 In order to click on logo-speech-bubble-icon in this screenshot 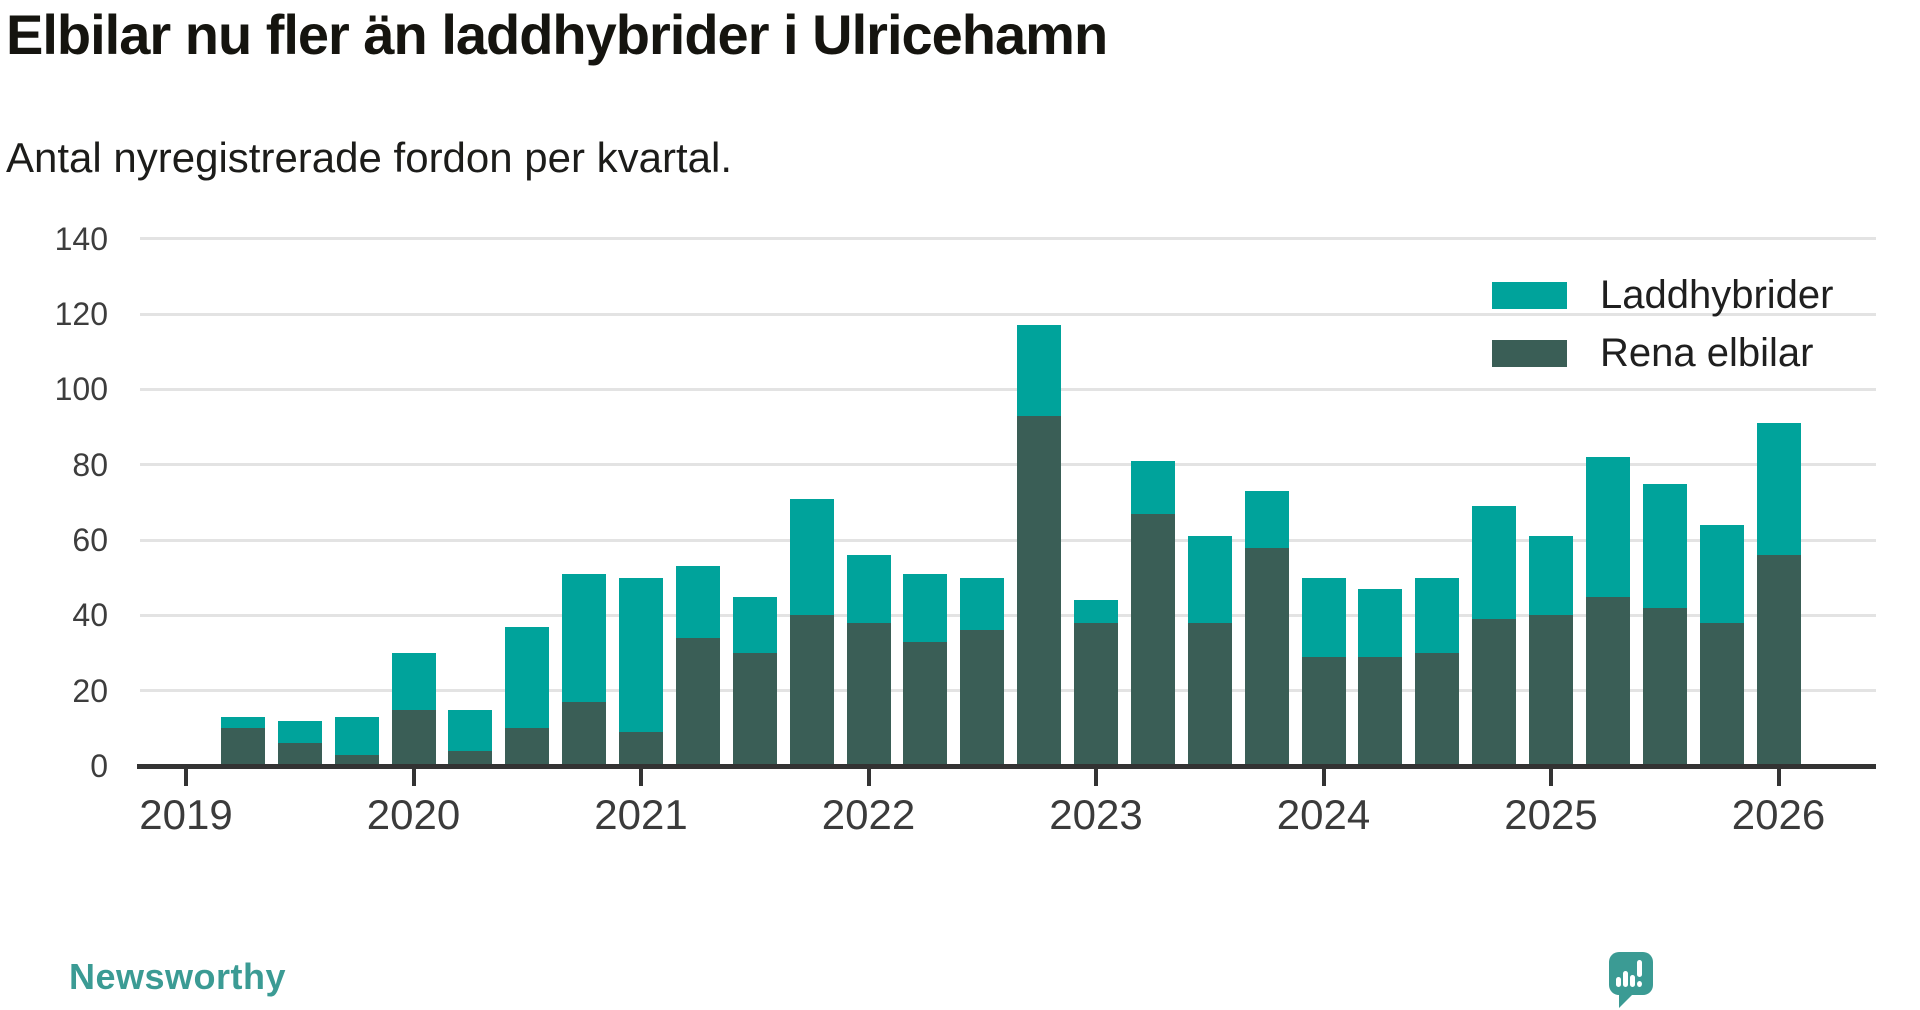, I will do `click(1631, 973)`.